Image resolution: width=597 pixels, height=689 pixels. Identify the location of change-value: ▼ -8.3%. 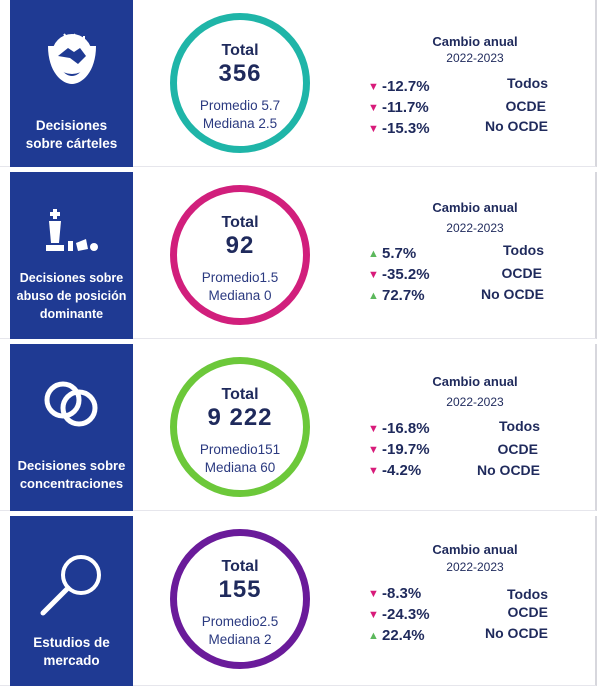
(413, 593).